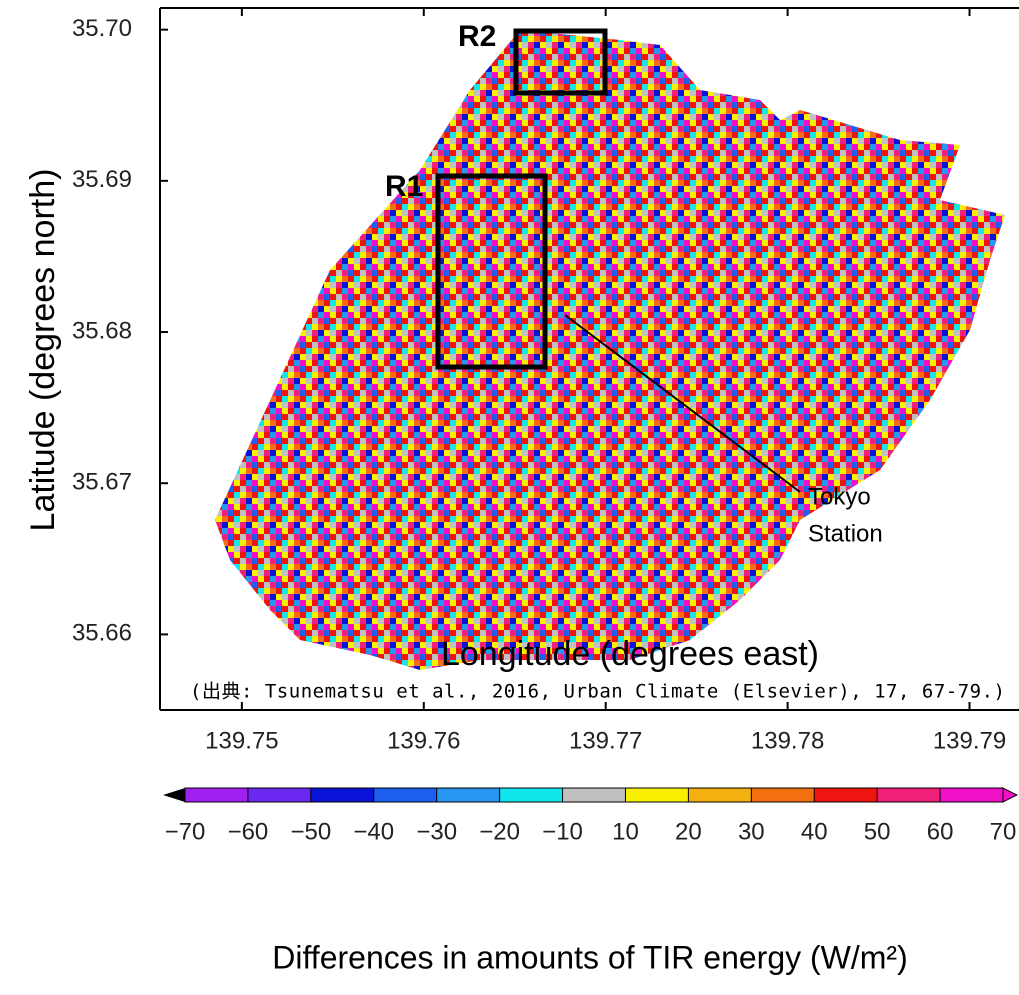  I want to click on x-tick-label: 139.76, so click(423, 740).